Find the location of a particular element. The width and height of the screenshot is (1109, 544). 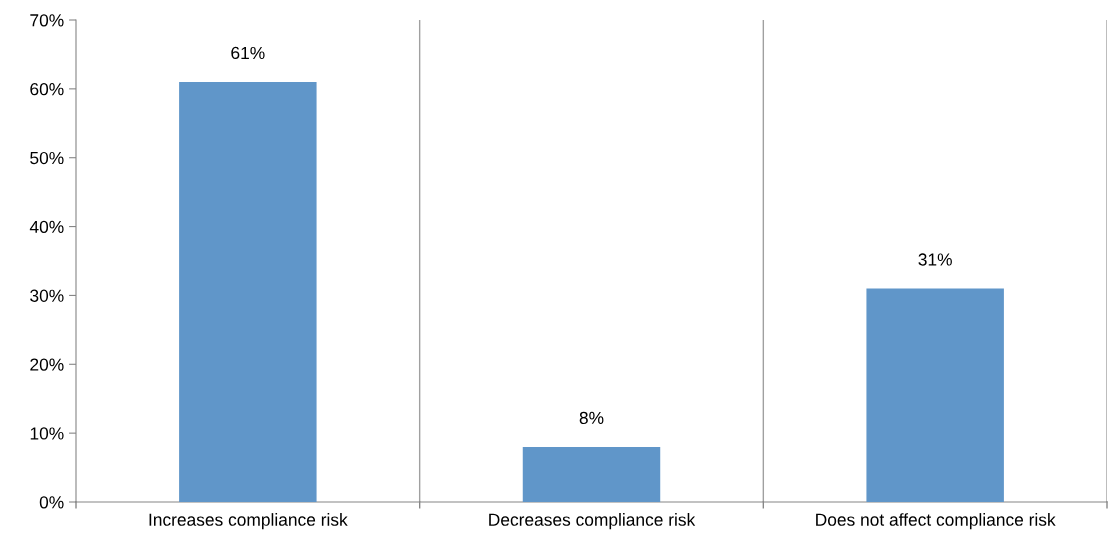

y-tick-label: 60% is located at coordinates (47, 89).